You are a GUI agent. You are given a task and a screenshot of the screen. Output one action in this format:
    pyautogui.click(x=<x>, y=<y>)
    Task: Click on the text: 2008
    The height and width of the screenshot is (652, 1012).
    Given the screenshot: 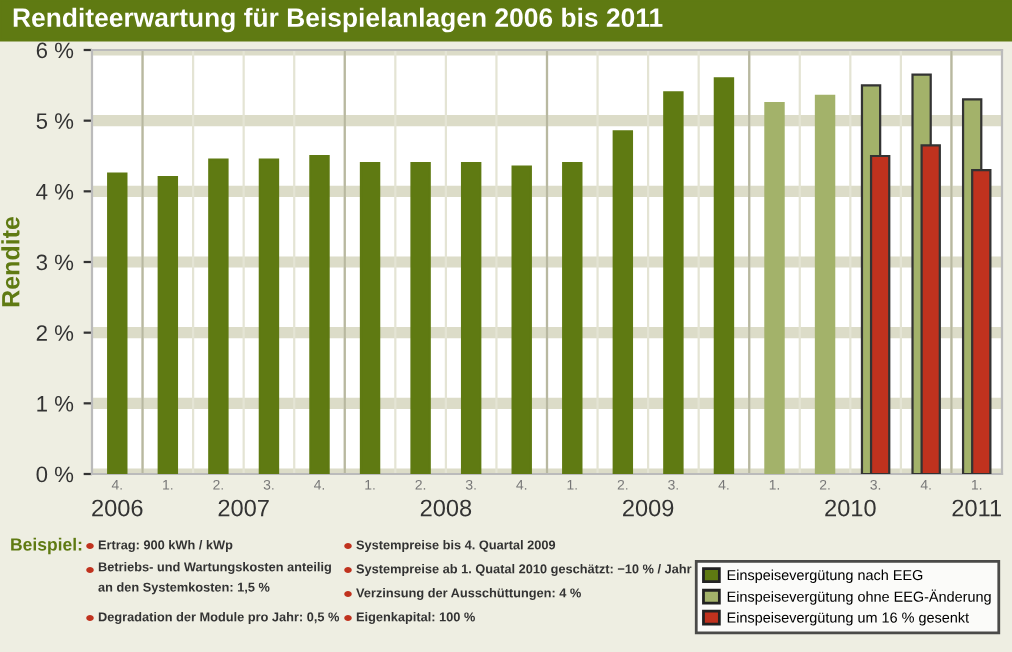 What is the action you would take?
    pyautogui.click(x=446, y=508)
    